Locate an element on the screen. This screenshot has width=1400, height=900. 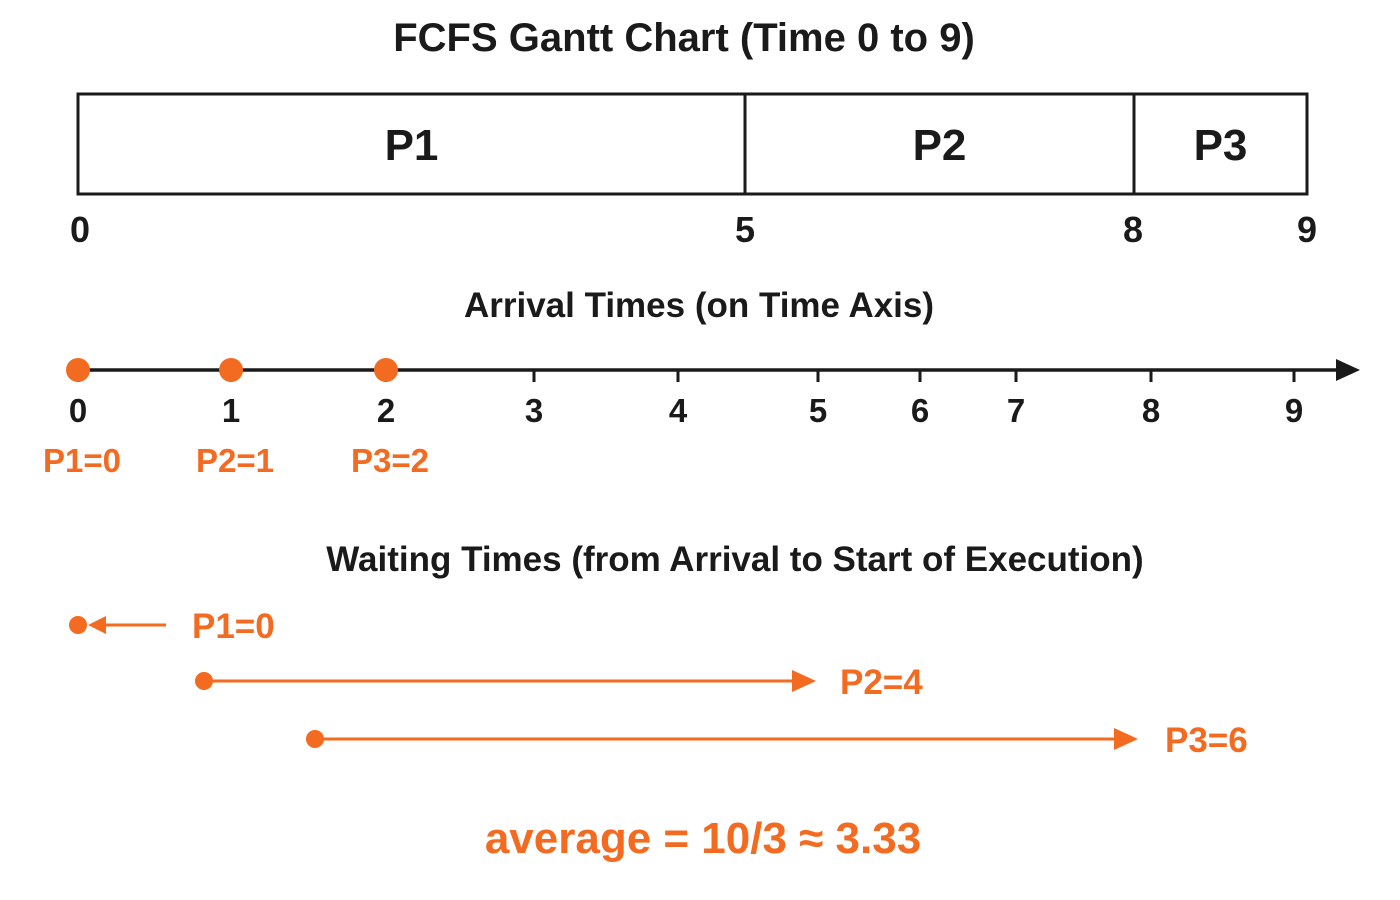
axis-tick-label: 2 is located at coordinates (386, 410).